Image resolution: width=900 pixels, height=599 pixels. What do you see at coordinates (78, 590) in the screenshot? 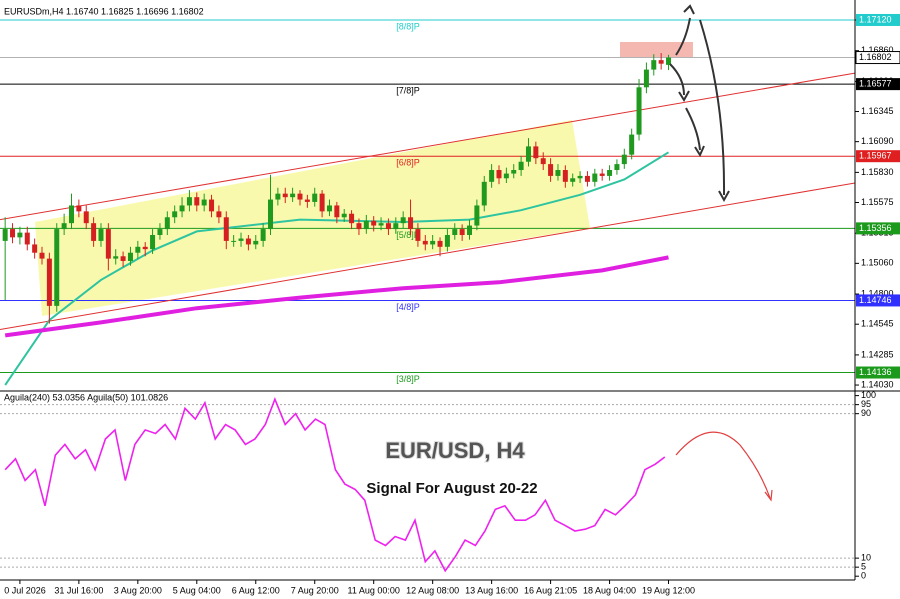
I see `x-tick-label: 31 Jul 16:00` at bounding box center [78, 590].